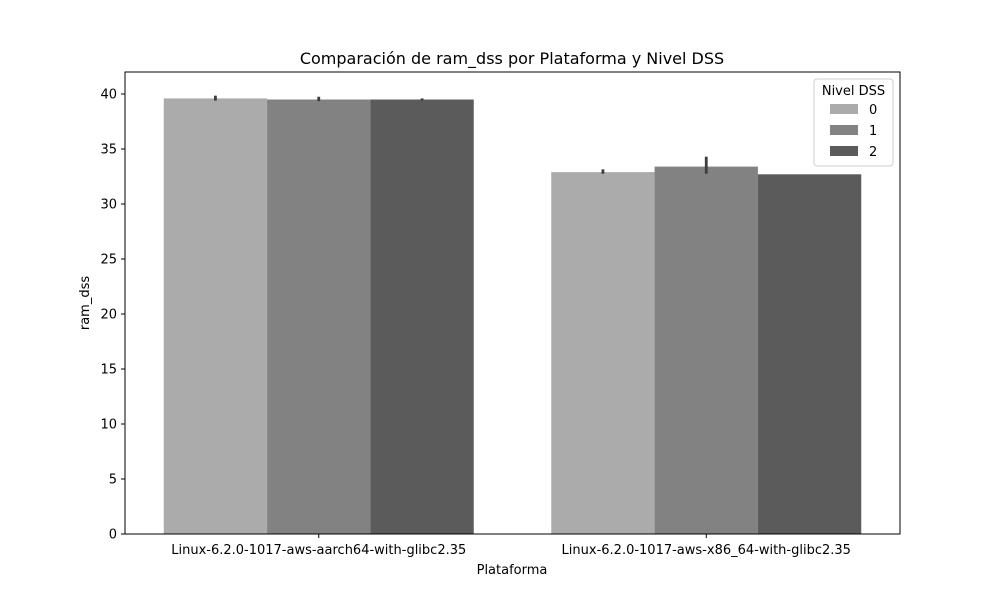 The image size is (1000, 600). Describe the element at coordinates (873, 131) in the screenshot. I see `legend-label-1: 1` at that location.